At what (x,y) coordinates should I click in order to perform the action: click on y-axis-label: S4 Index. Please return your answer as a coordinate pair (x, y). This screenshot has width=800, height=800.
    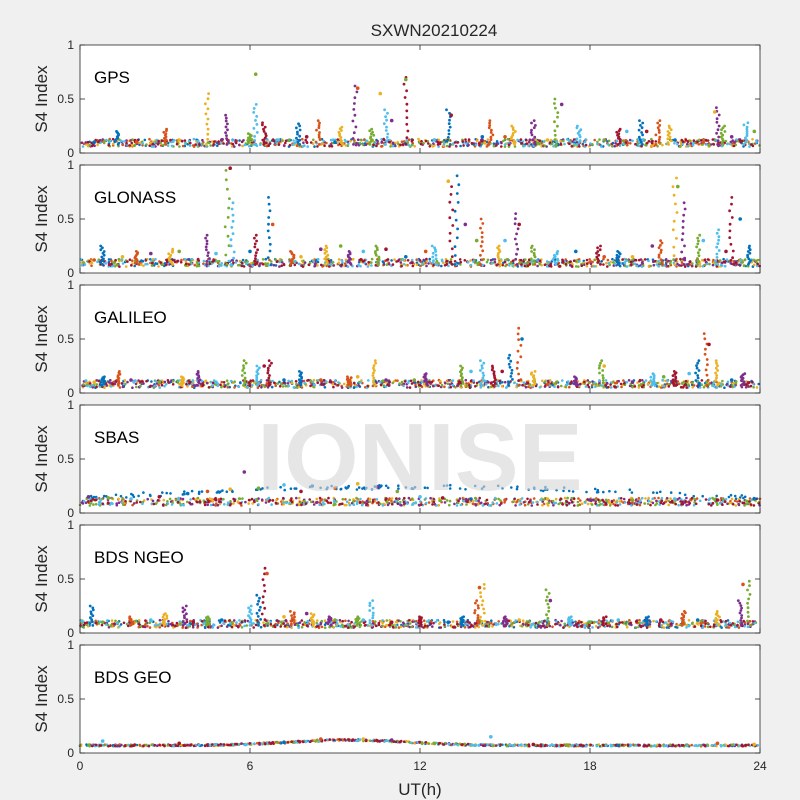
    Looking at the image, I should click on (41, 219).